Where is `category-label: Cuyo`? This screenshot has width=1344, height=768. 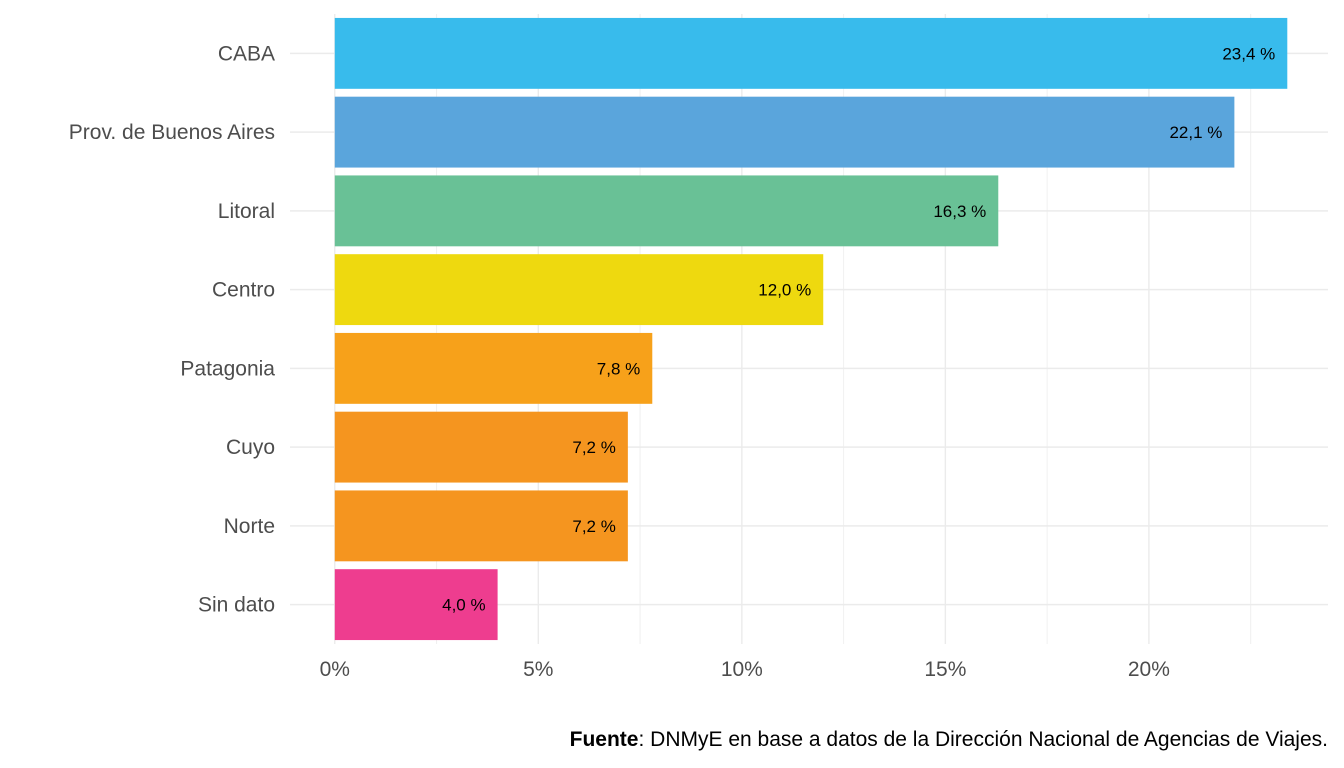
category-label: Cuyo is located at coordinates (250, 447).